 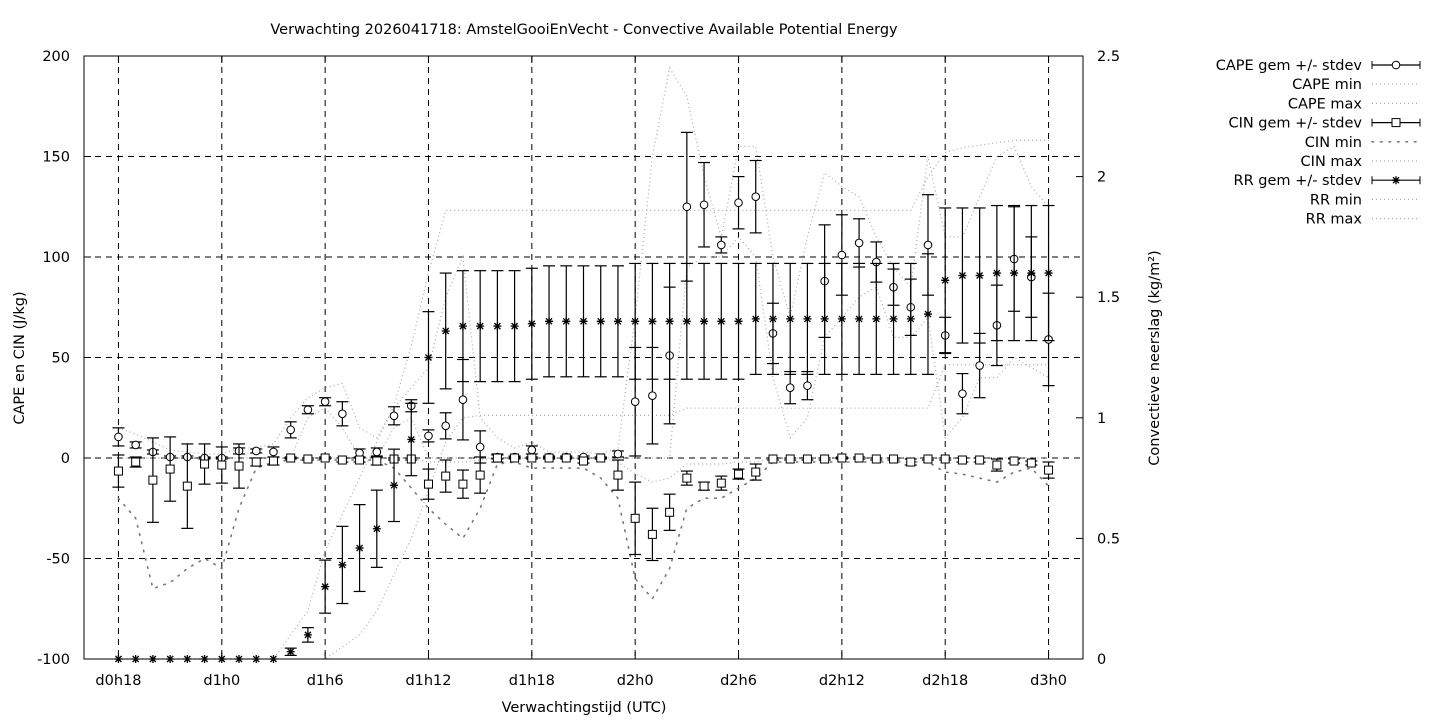 What do you see at coordinates (583, 530) in the screenshot?
I see `cin-min-line` at bounding box center [583, 530].